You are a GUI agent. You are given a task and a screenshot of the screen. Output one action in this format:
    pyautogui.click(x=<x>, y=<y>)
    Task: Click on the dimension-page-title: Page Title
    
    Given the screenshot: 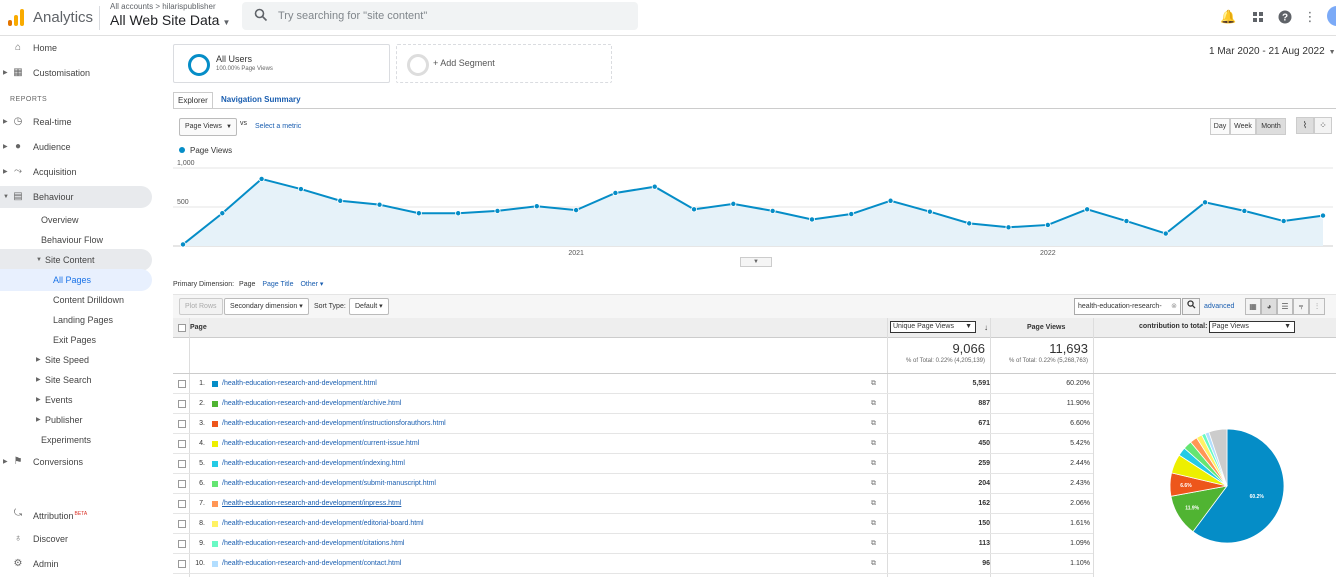 What is the action you would take?
    pyautogui.click(x=278, y=284)
    